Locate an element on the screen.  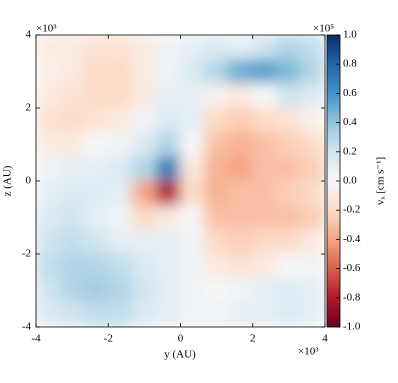
colorbar-tick-label: 0.6 is located at coordinates (350, 93).